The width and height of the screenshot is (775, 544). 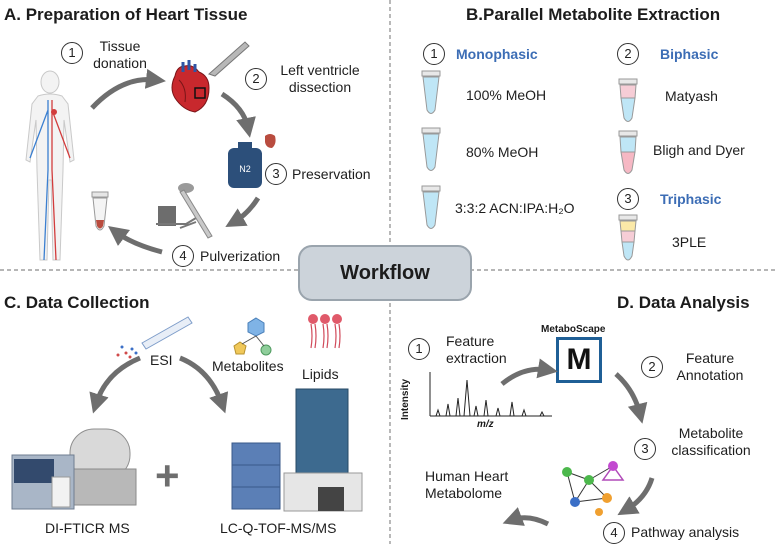 What do you see at coordinates (490, 394) in the screenshot?
I see `spectrum-plot-icon` at bounding box center [490, 394].